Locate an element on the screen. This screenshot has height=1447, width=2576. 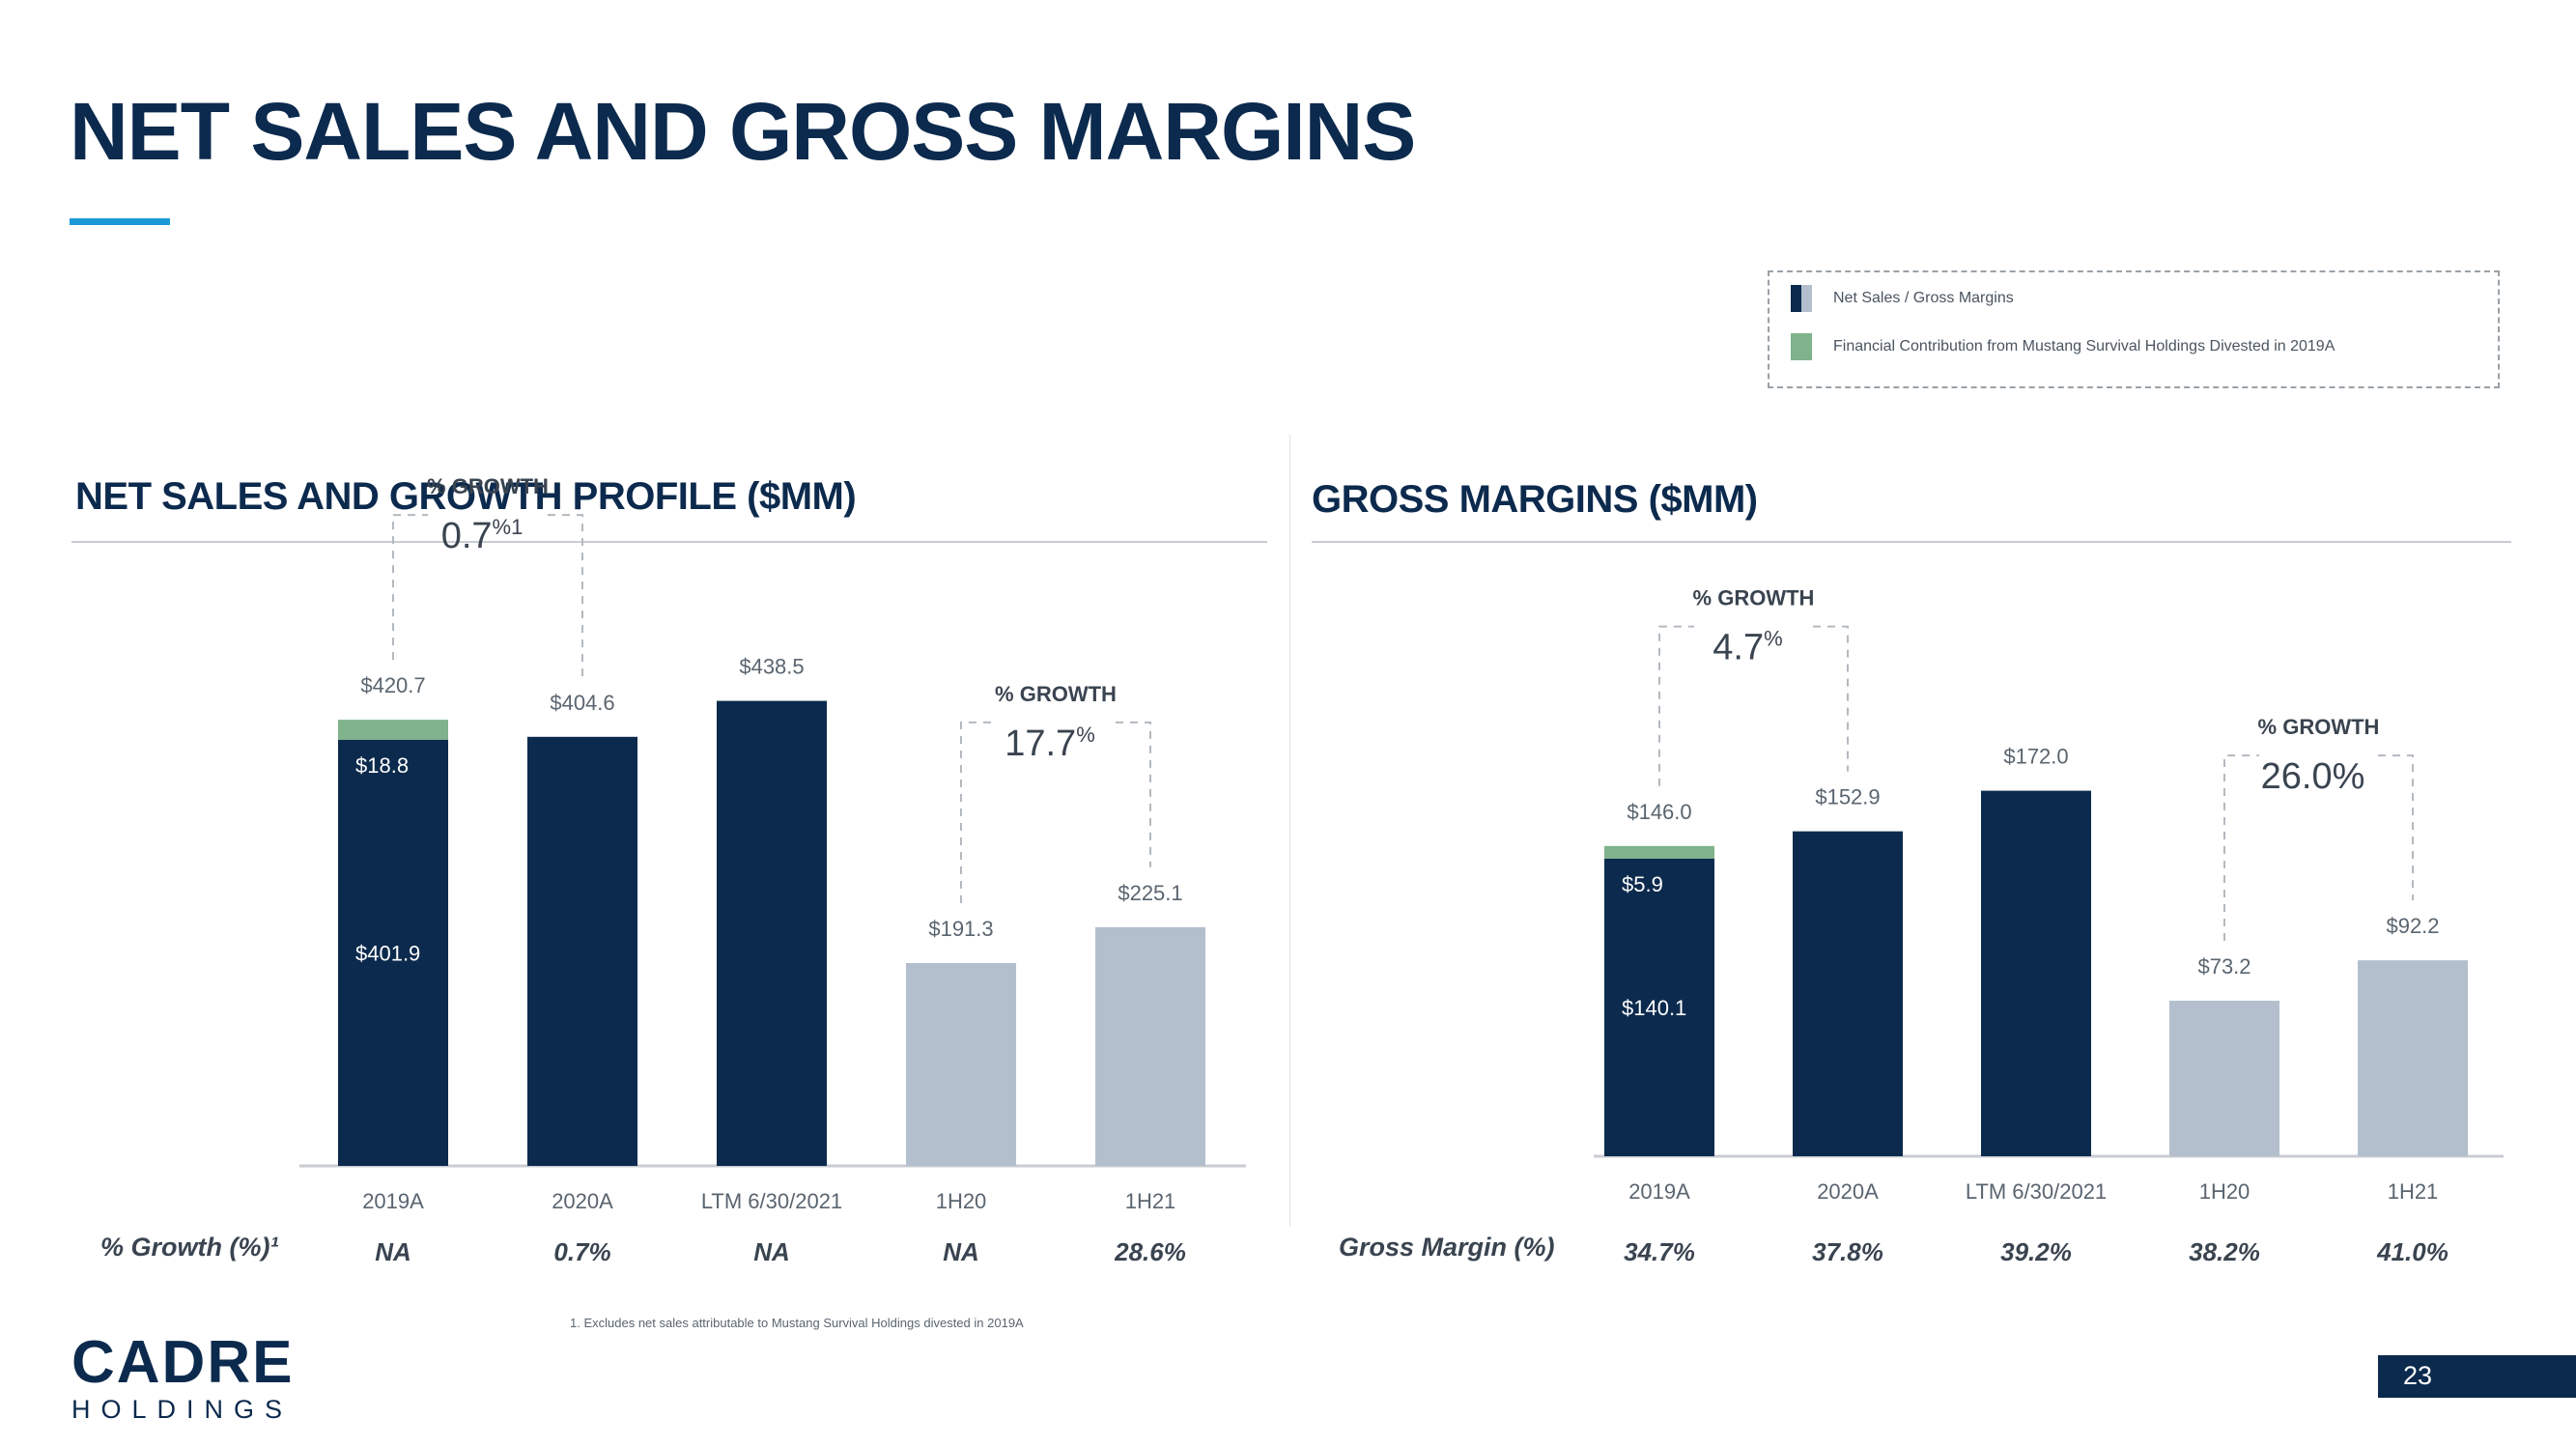
section-title-net-sales: NET SALES AND GROWTH PROFILE ($MM) is located at coordinates (466, 497).